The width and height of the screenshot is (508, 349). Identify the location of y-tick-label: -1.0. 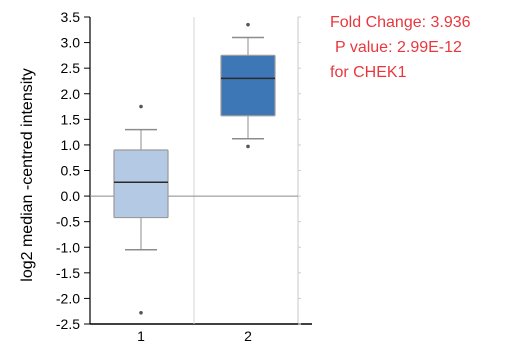
(68, 247).